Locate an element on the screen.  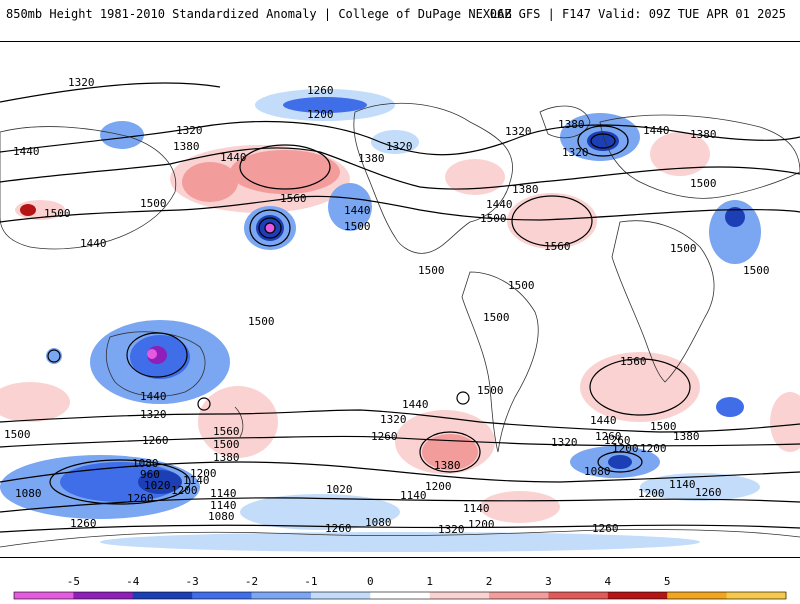
colorbar-tick-label: 5 is located at coordinates (667, 581).